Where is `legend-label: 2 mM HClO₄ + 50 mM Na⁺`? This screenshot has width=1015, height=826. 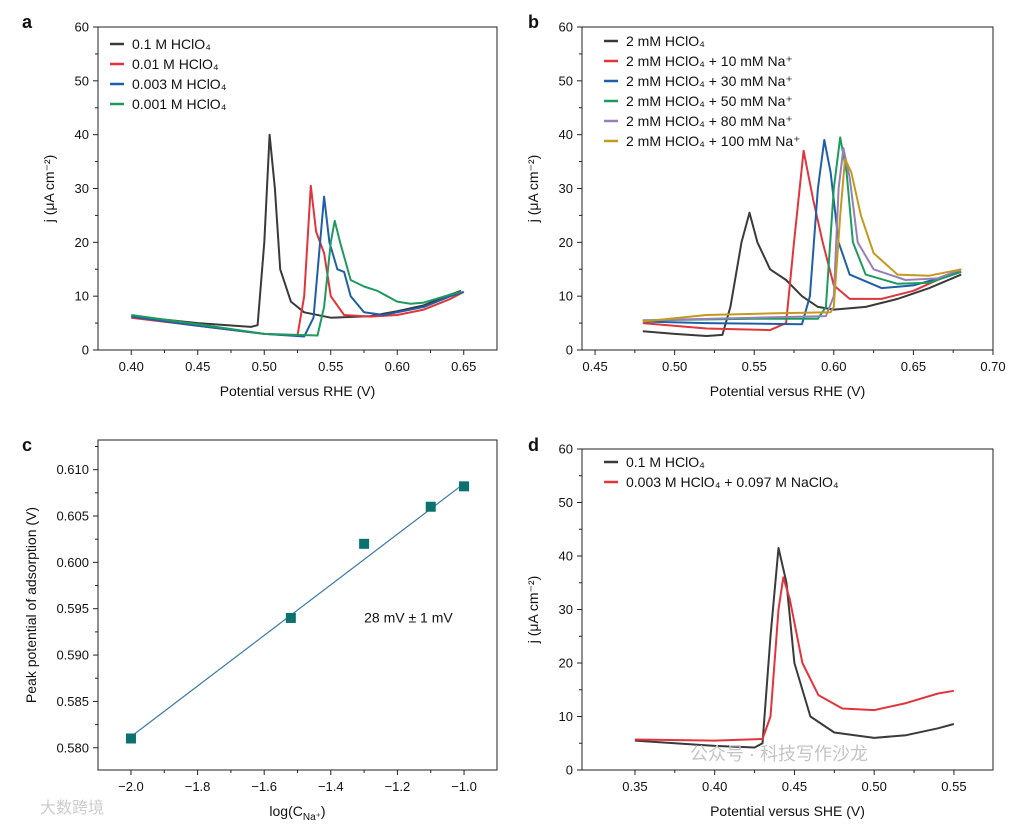
legend-label: 2 mM HClO₄ + 50 mM Na⁺ is located at coordinates (709, 101).